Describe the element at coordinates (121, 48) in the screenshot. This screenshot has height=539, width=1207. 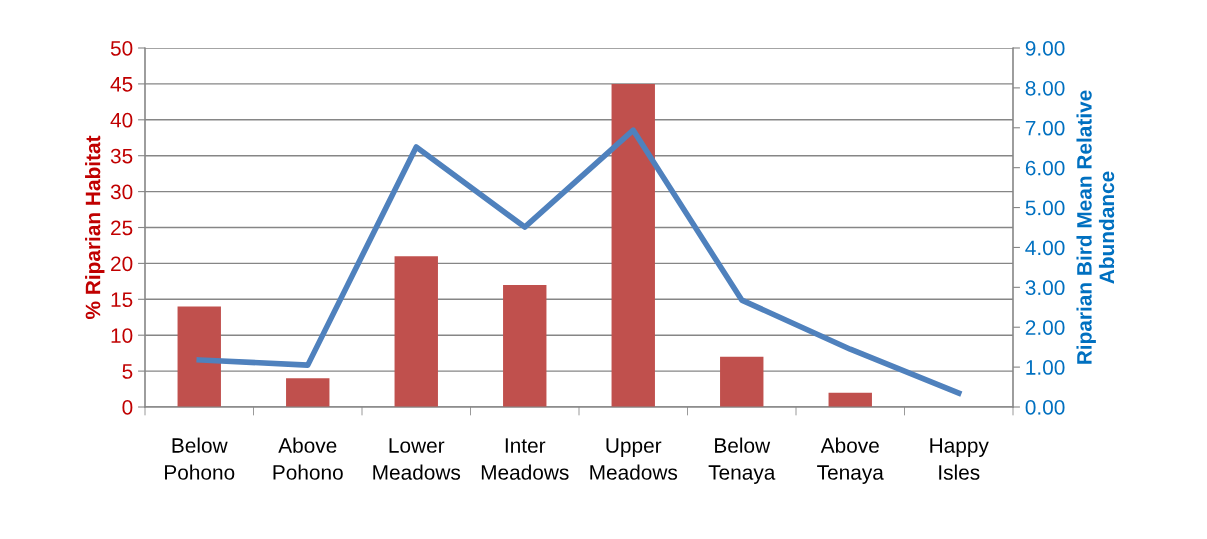
I see `y-tick-label: 50` at that location.